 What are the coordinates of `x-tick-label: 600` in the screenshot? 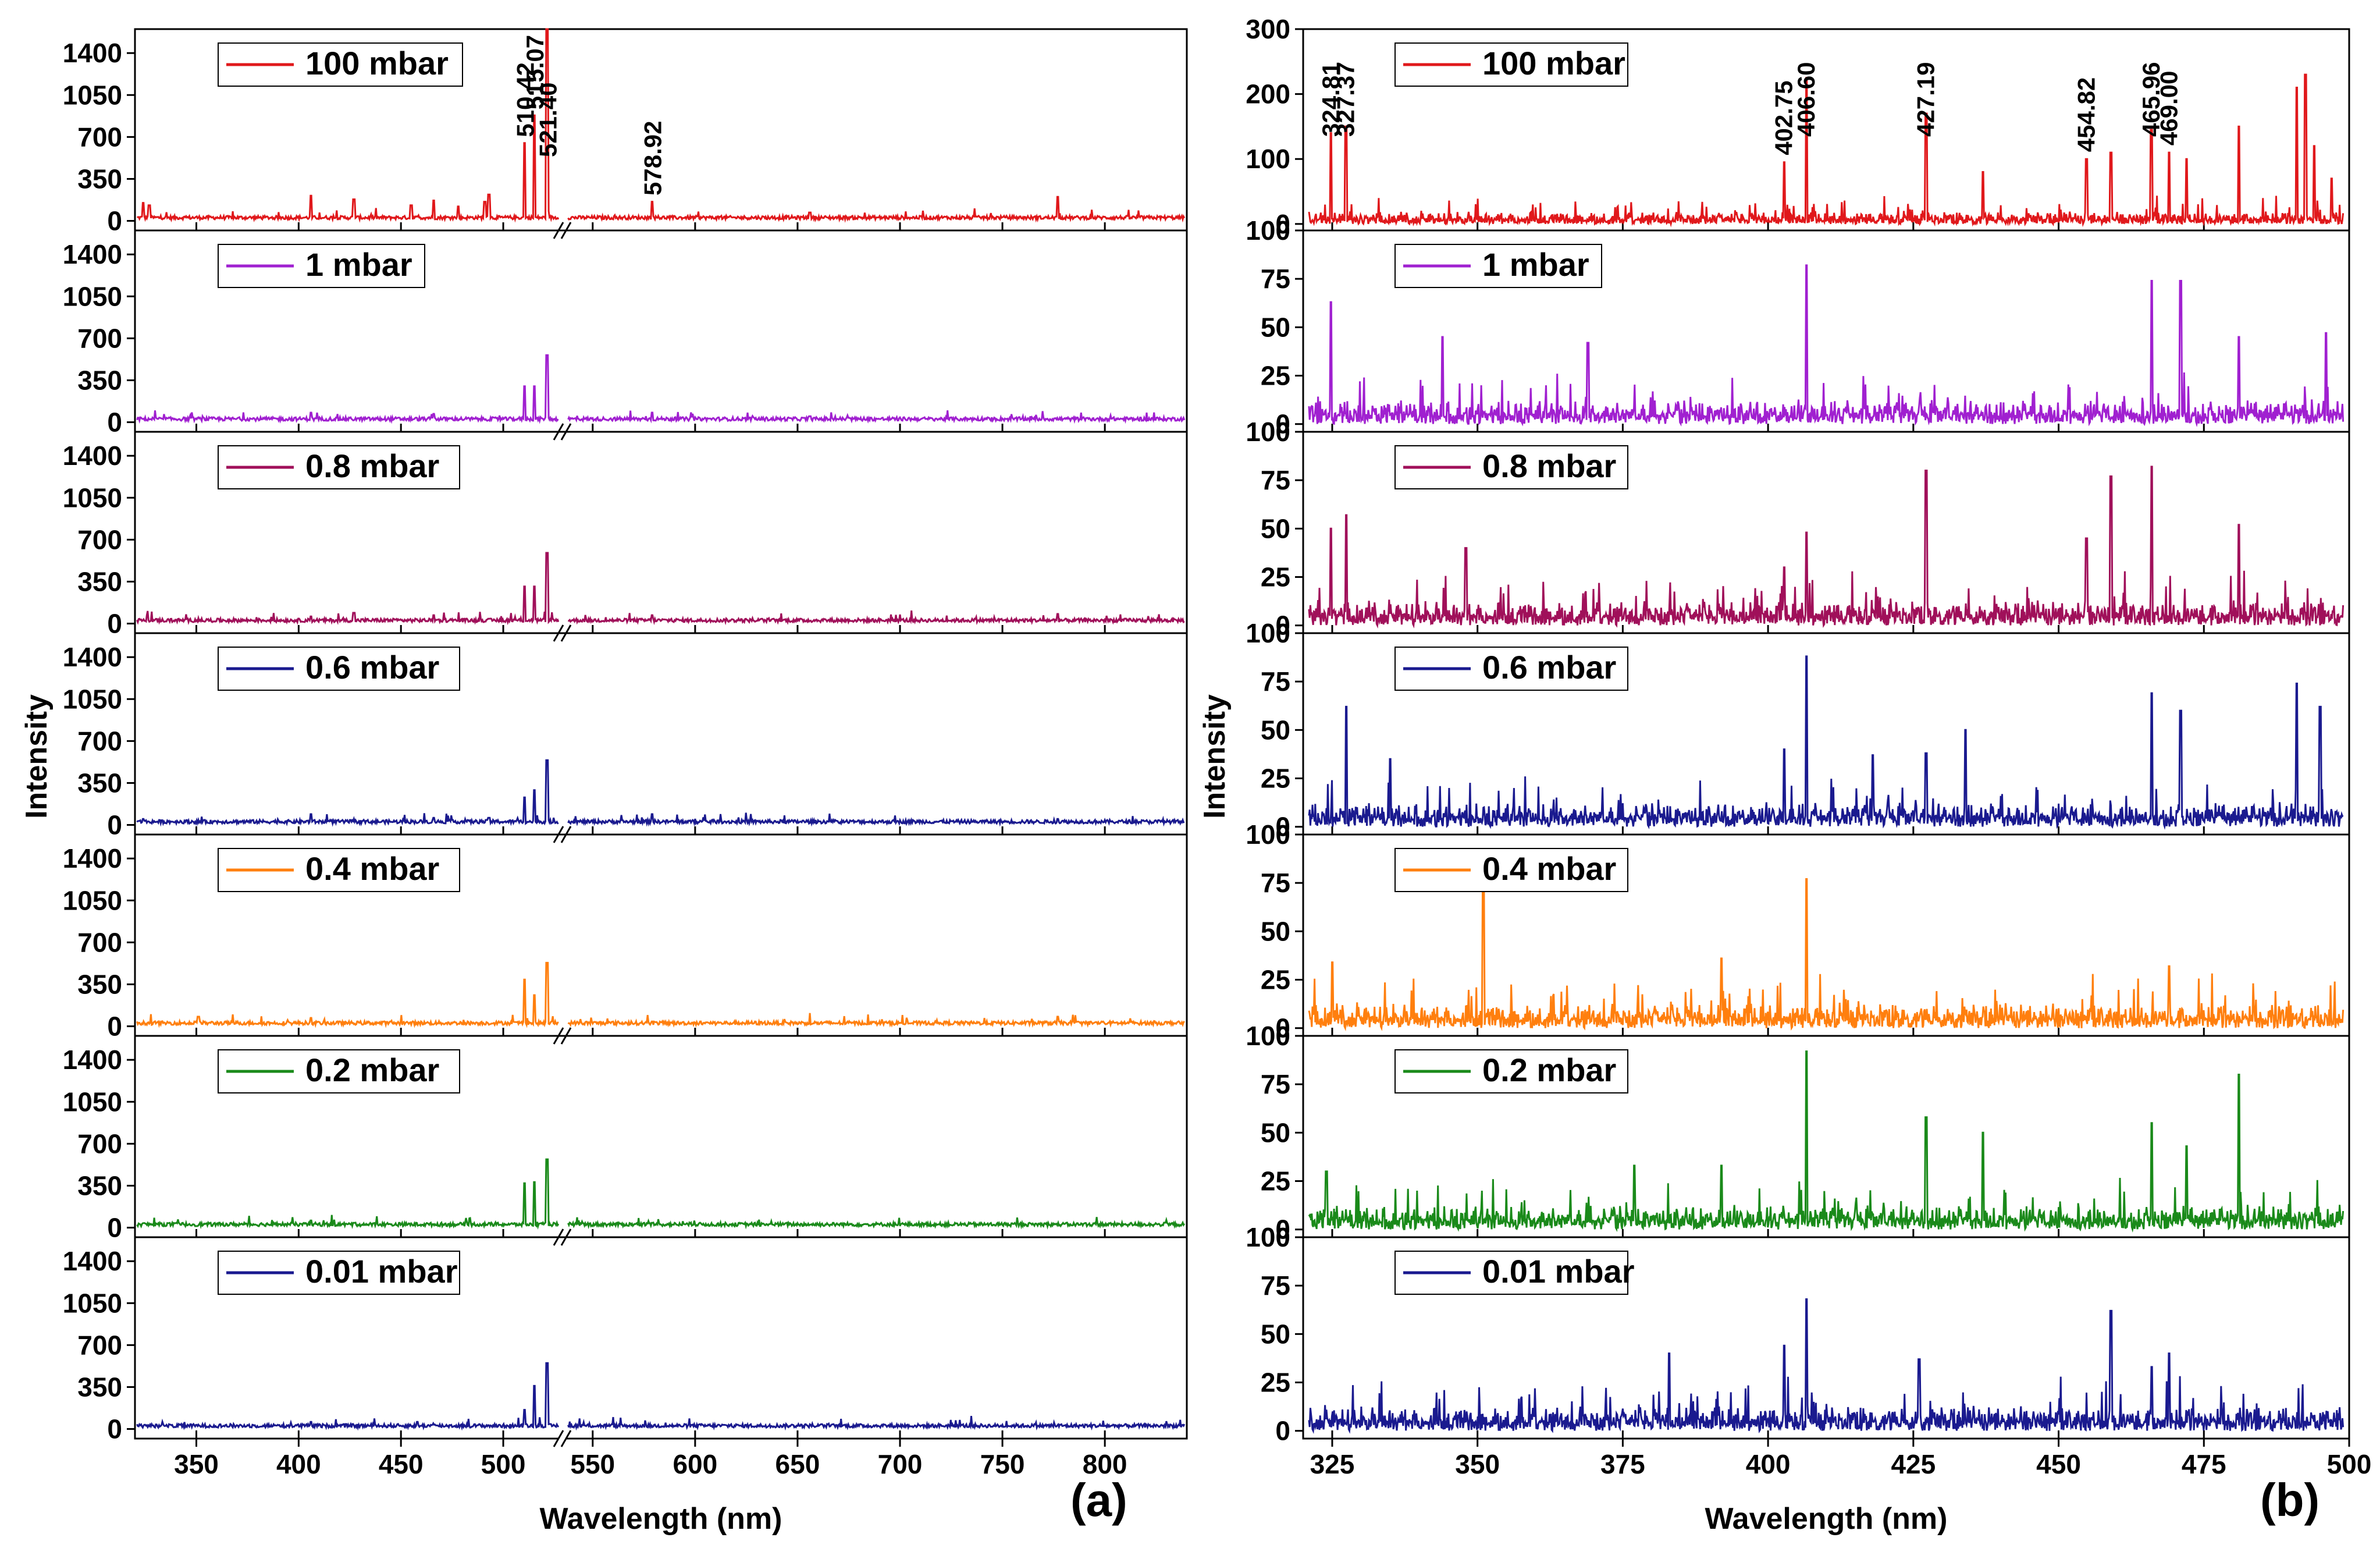 It's located at (695, 1464).